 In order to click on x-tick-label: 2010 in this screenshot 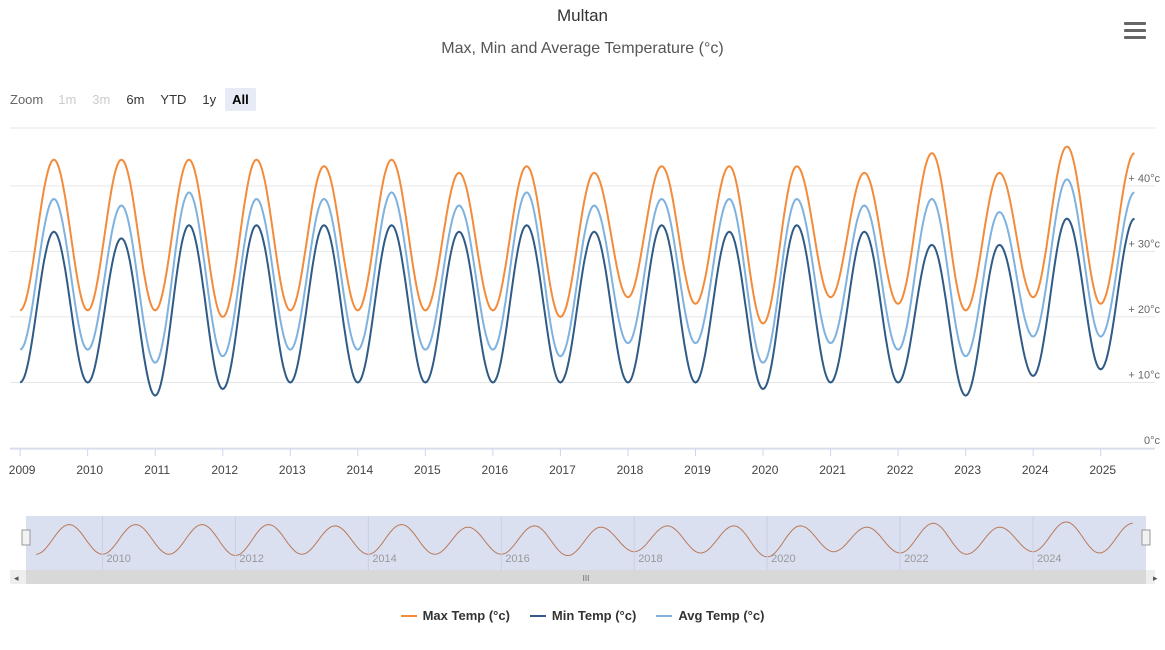, I will do `click(89, 470)`.